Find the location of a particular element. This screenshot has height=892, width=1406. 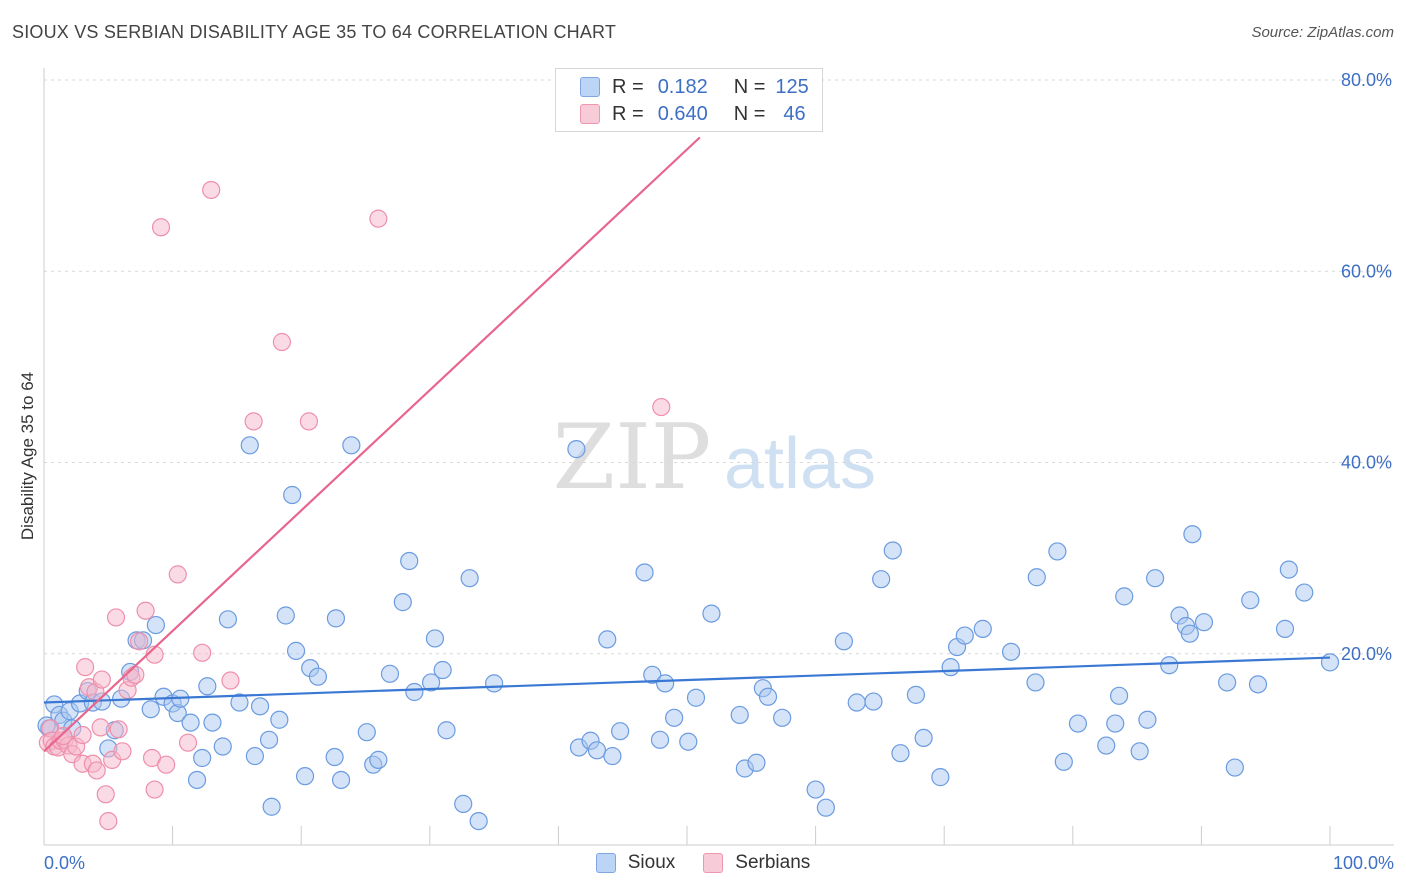

y-tick-label: 20.0% is located at coordinates (1366, 654).